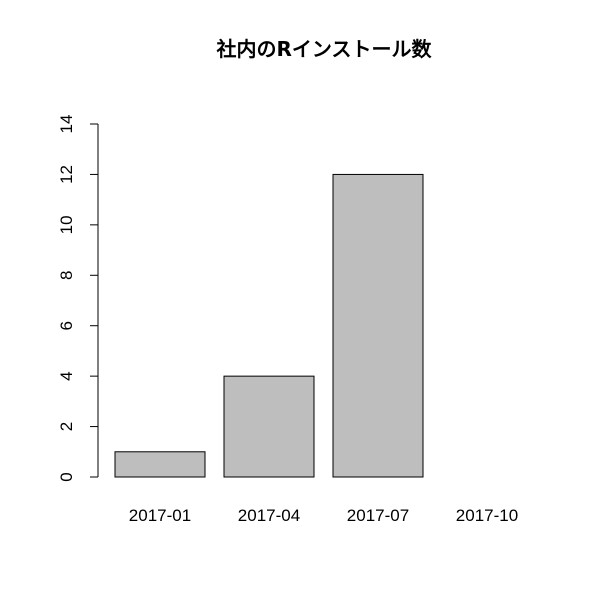  What do you see at coordinates (78, 298) in the screenshot?
I see `y-axis: 0 2 4 6 8 10 12 14` at bounding box center [78, 298].